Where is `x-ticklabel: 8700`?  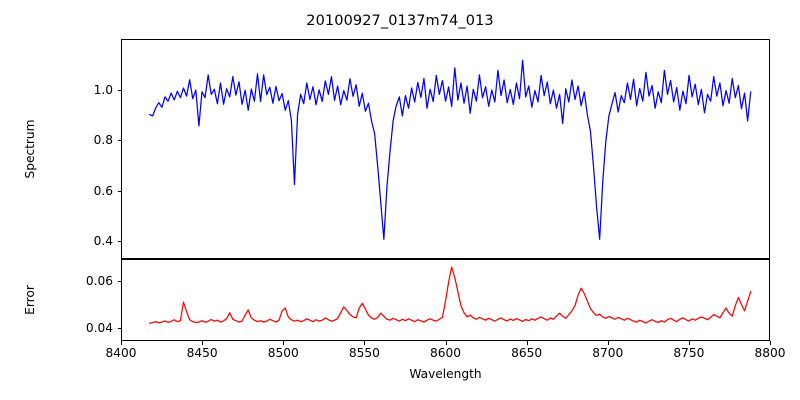 x-ticklabel: 8700 is located at coordinates (608, 353).